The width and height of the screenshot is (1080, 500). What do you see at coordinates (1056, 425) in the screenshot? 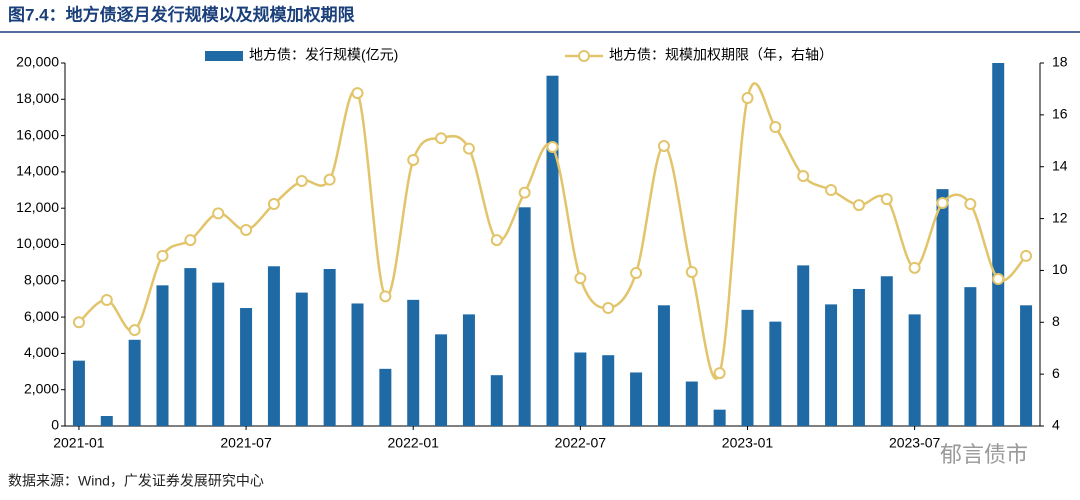
I see `y2-tick-label: 4` at bounding box center [1056, 425].